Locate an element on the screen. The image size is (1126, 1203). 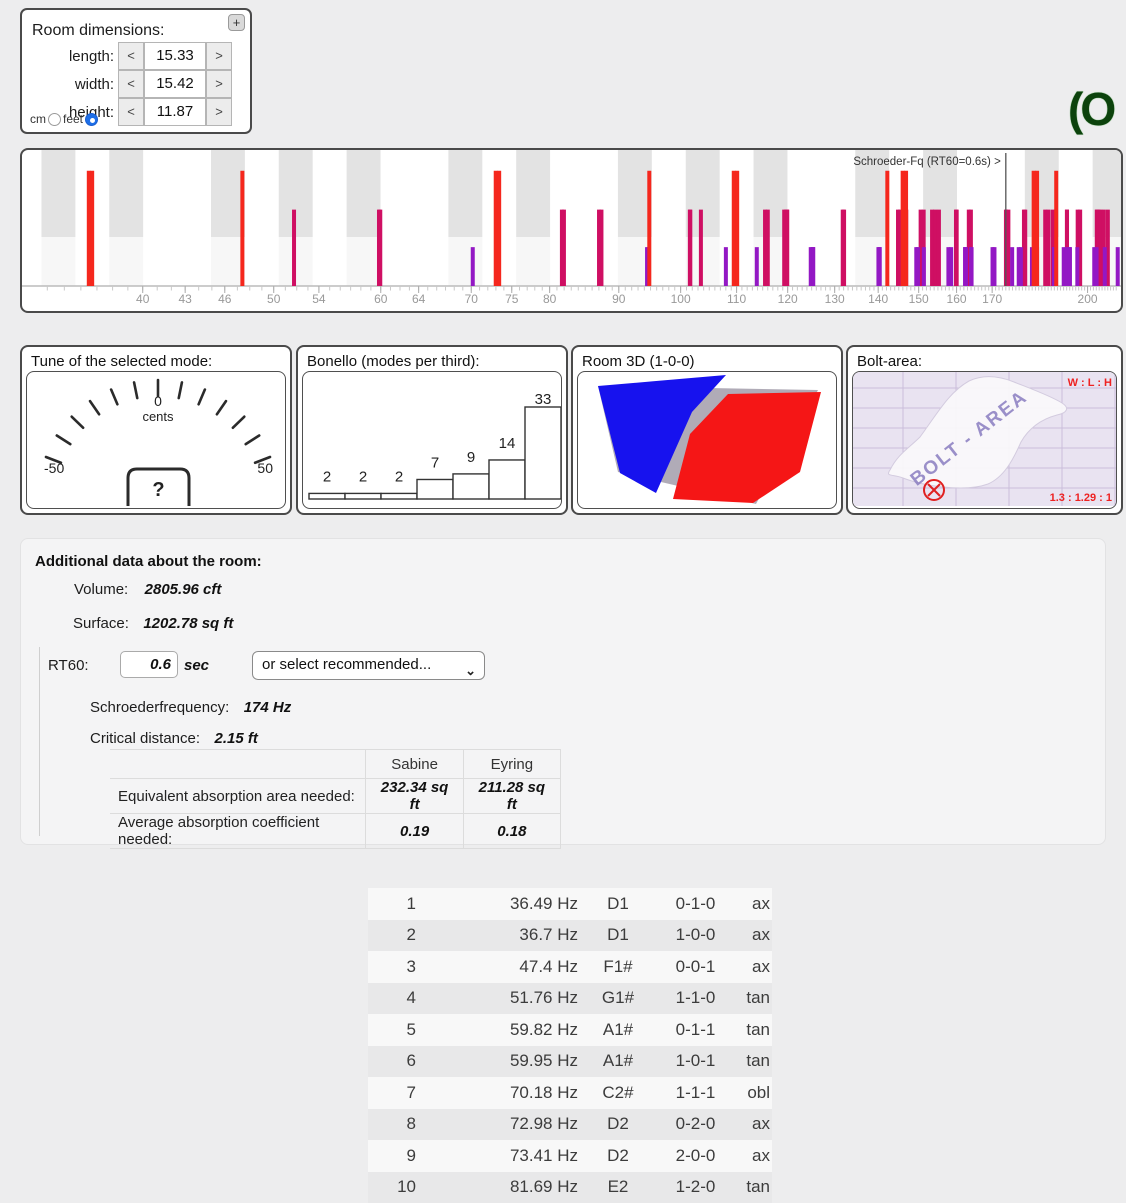
length-value-field: 15.33 is located at coordinates (175, 56).